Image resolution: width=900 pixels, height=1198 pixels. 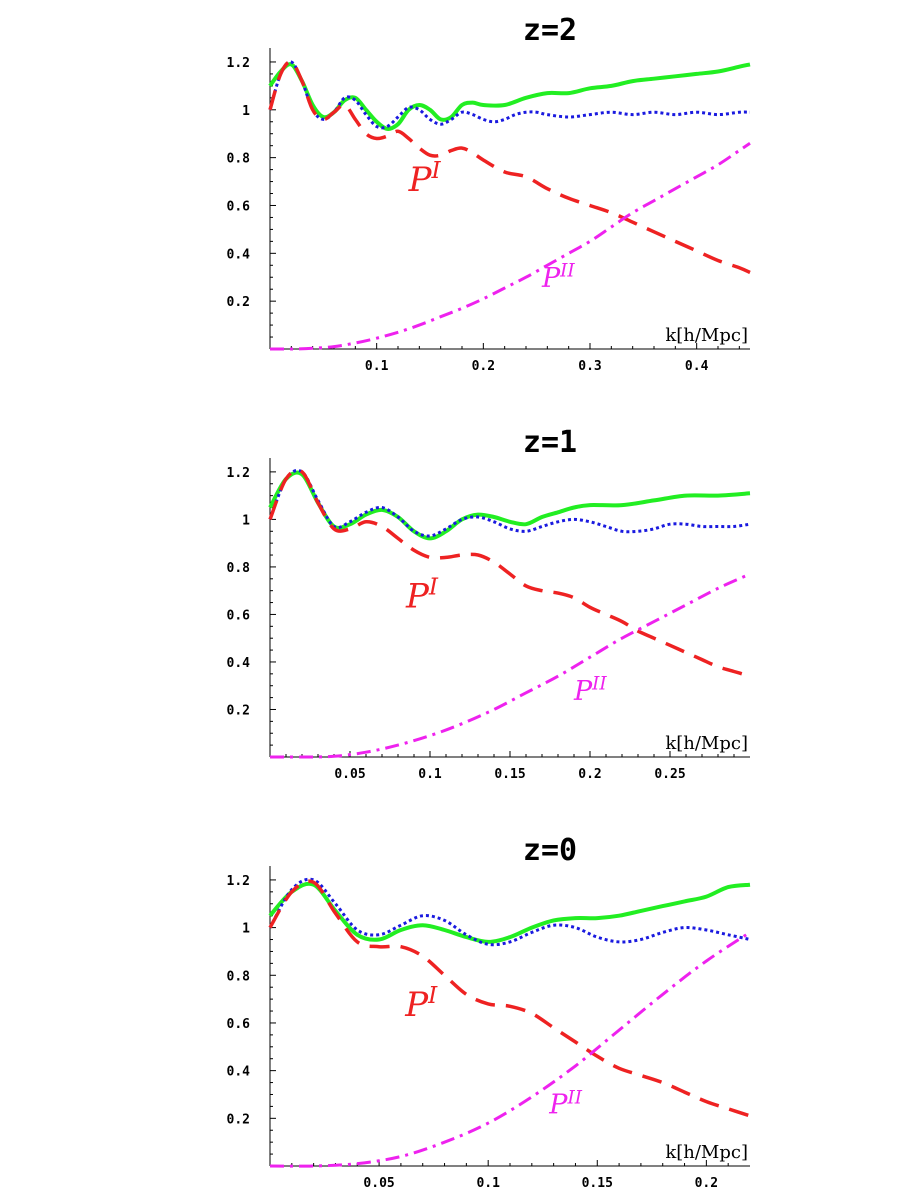 What do you see at coordinates (697, 366) in the screenshot?
I see `x-tick-label: 0.4` at bounding box center [697, 366].